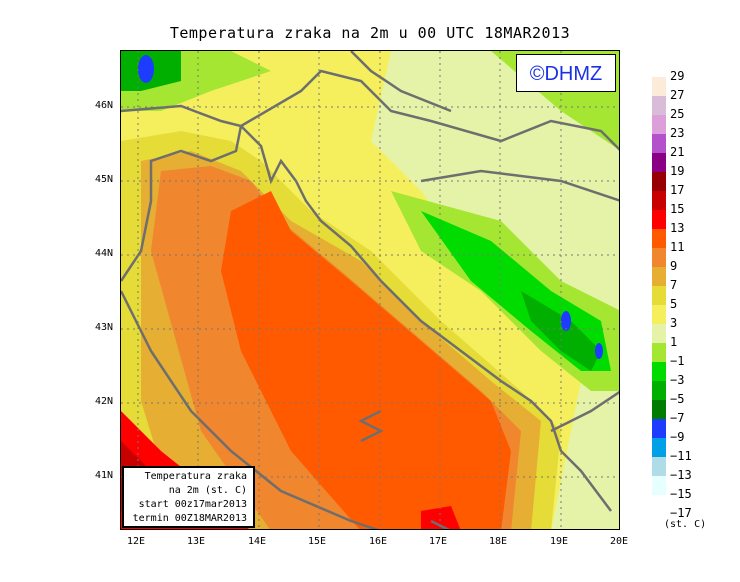 The height and width of the screenshot is (582, 740). Describe the element at coordinates (677, 380) in the screenshot. I see `legend-label: −3` at that location.